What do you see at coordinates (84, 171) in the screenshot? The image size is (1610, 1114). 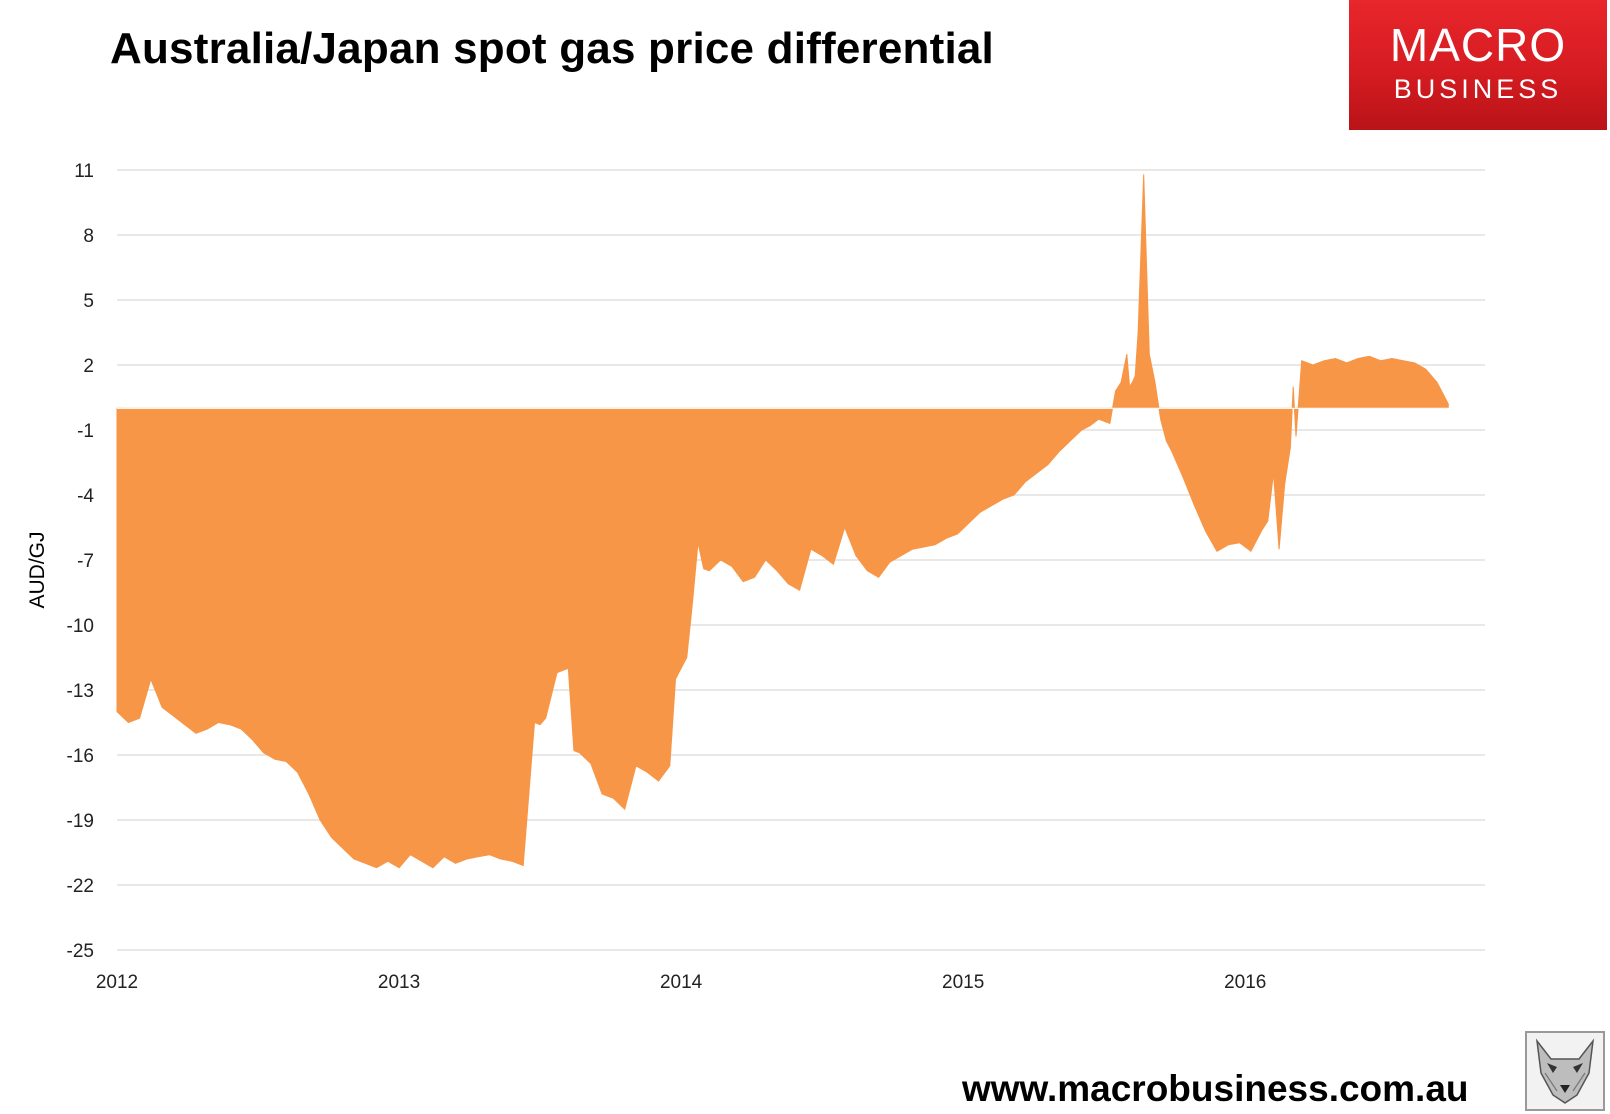 I see `y-tick-label: 11` at bounding box center [84, 171].